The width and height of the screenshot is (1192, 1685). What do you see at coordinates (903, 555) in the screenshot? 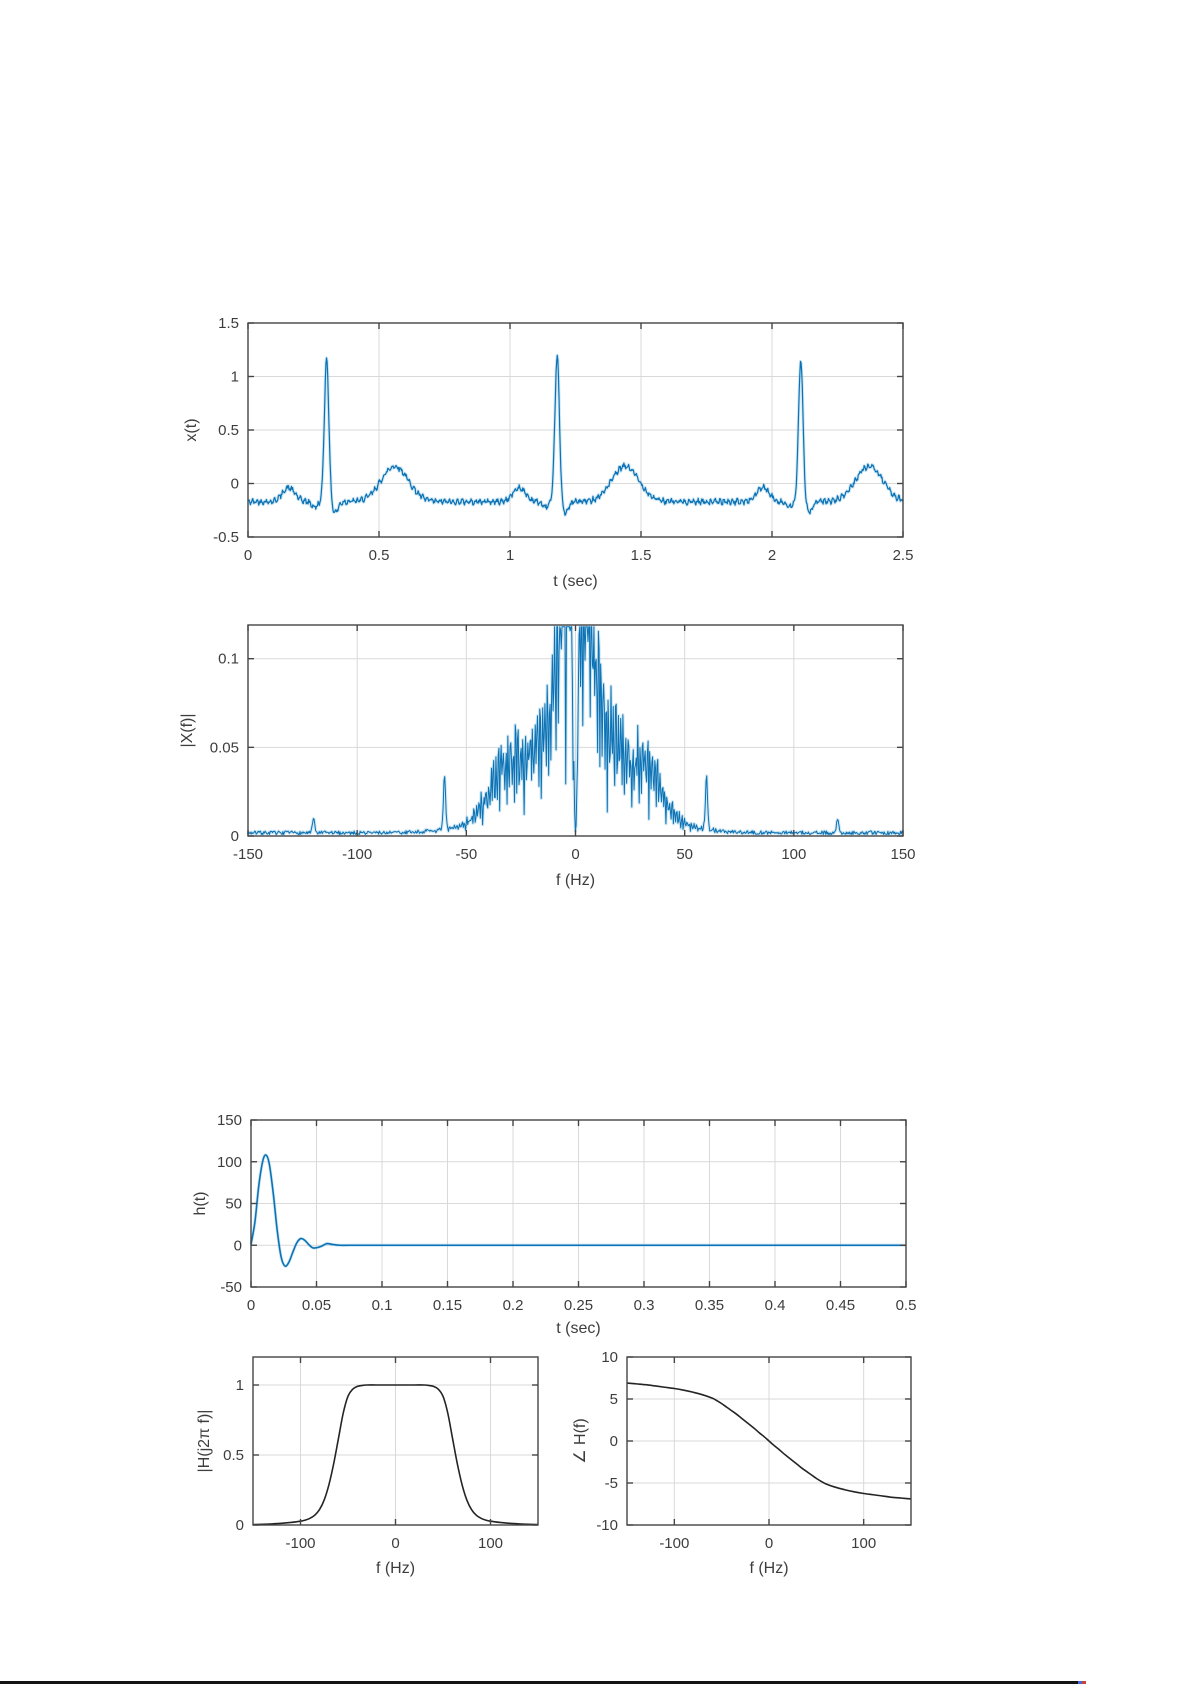
I see `svg-text: 2.5` at bounding box center [903, 555].